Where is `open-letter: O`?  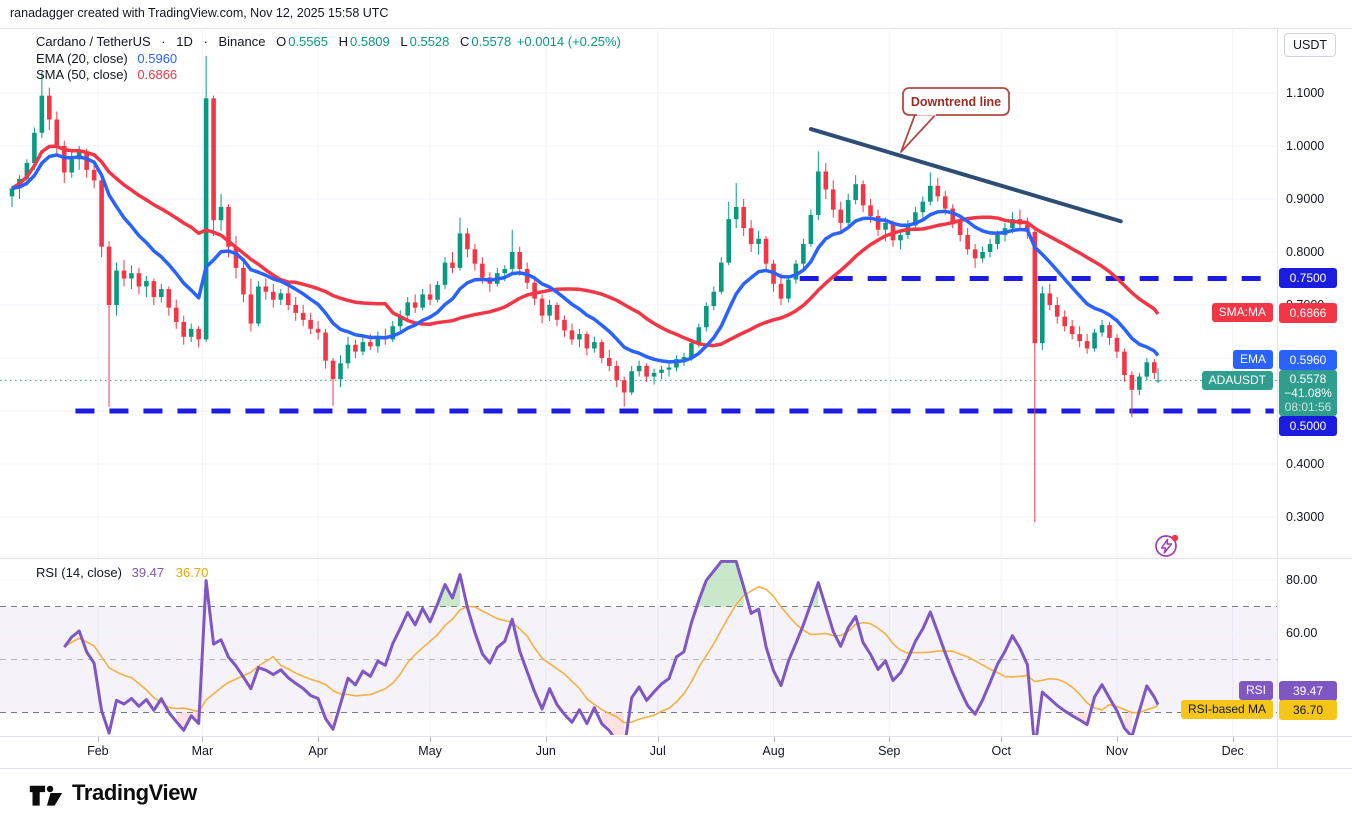 open-letter: O is located at coordinates (281, 41).